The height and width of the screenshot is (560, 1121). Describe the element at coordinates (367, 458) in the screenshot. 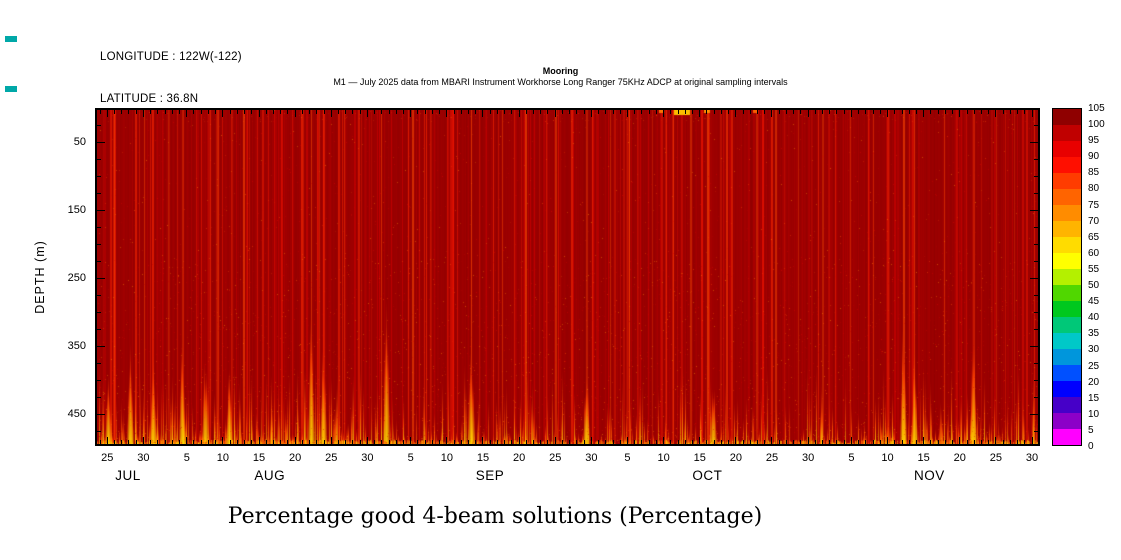

I see `x-tick-label: 30` at that location.